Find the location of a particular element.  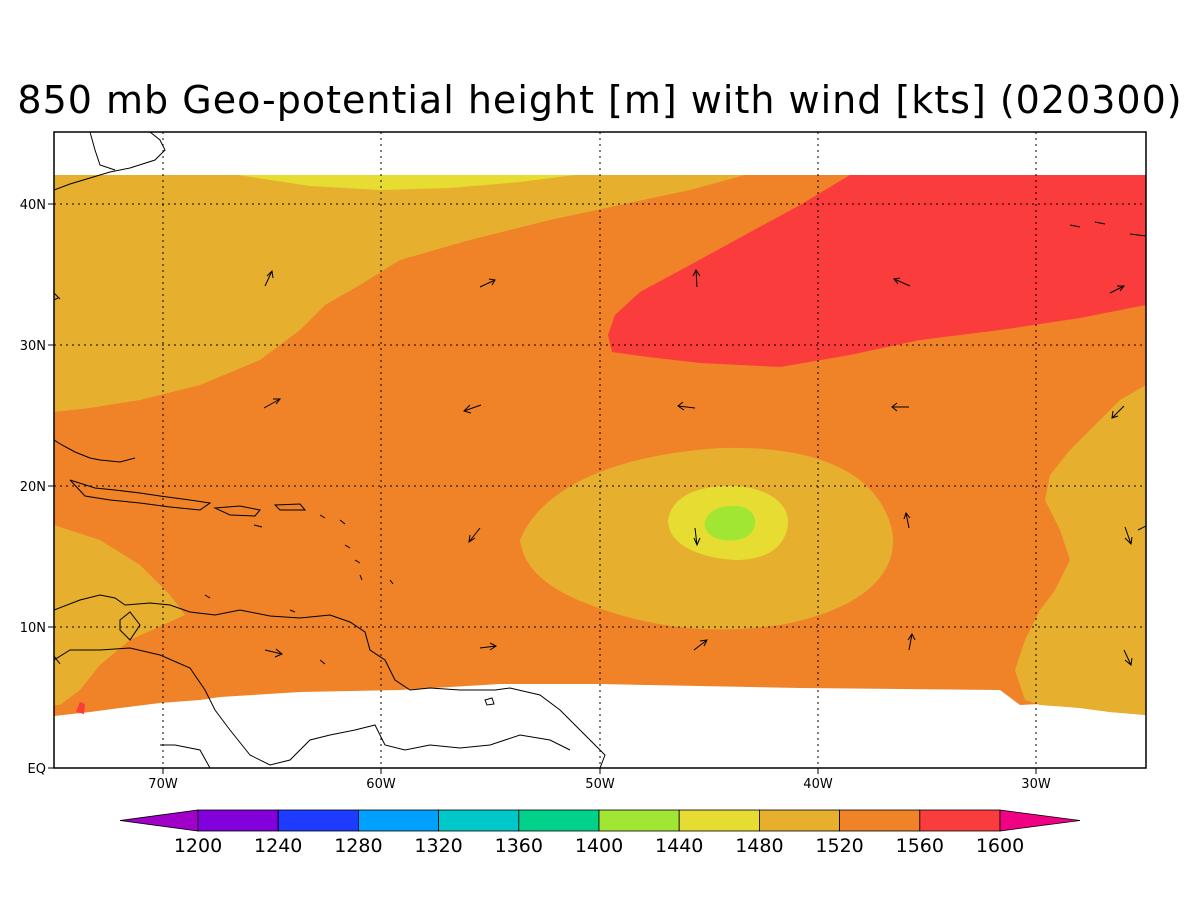

colorbar-label: 1320 is located at coordinates (438, 846).